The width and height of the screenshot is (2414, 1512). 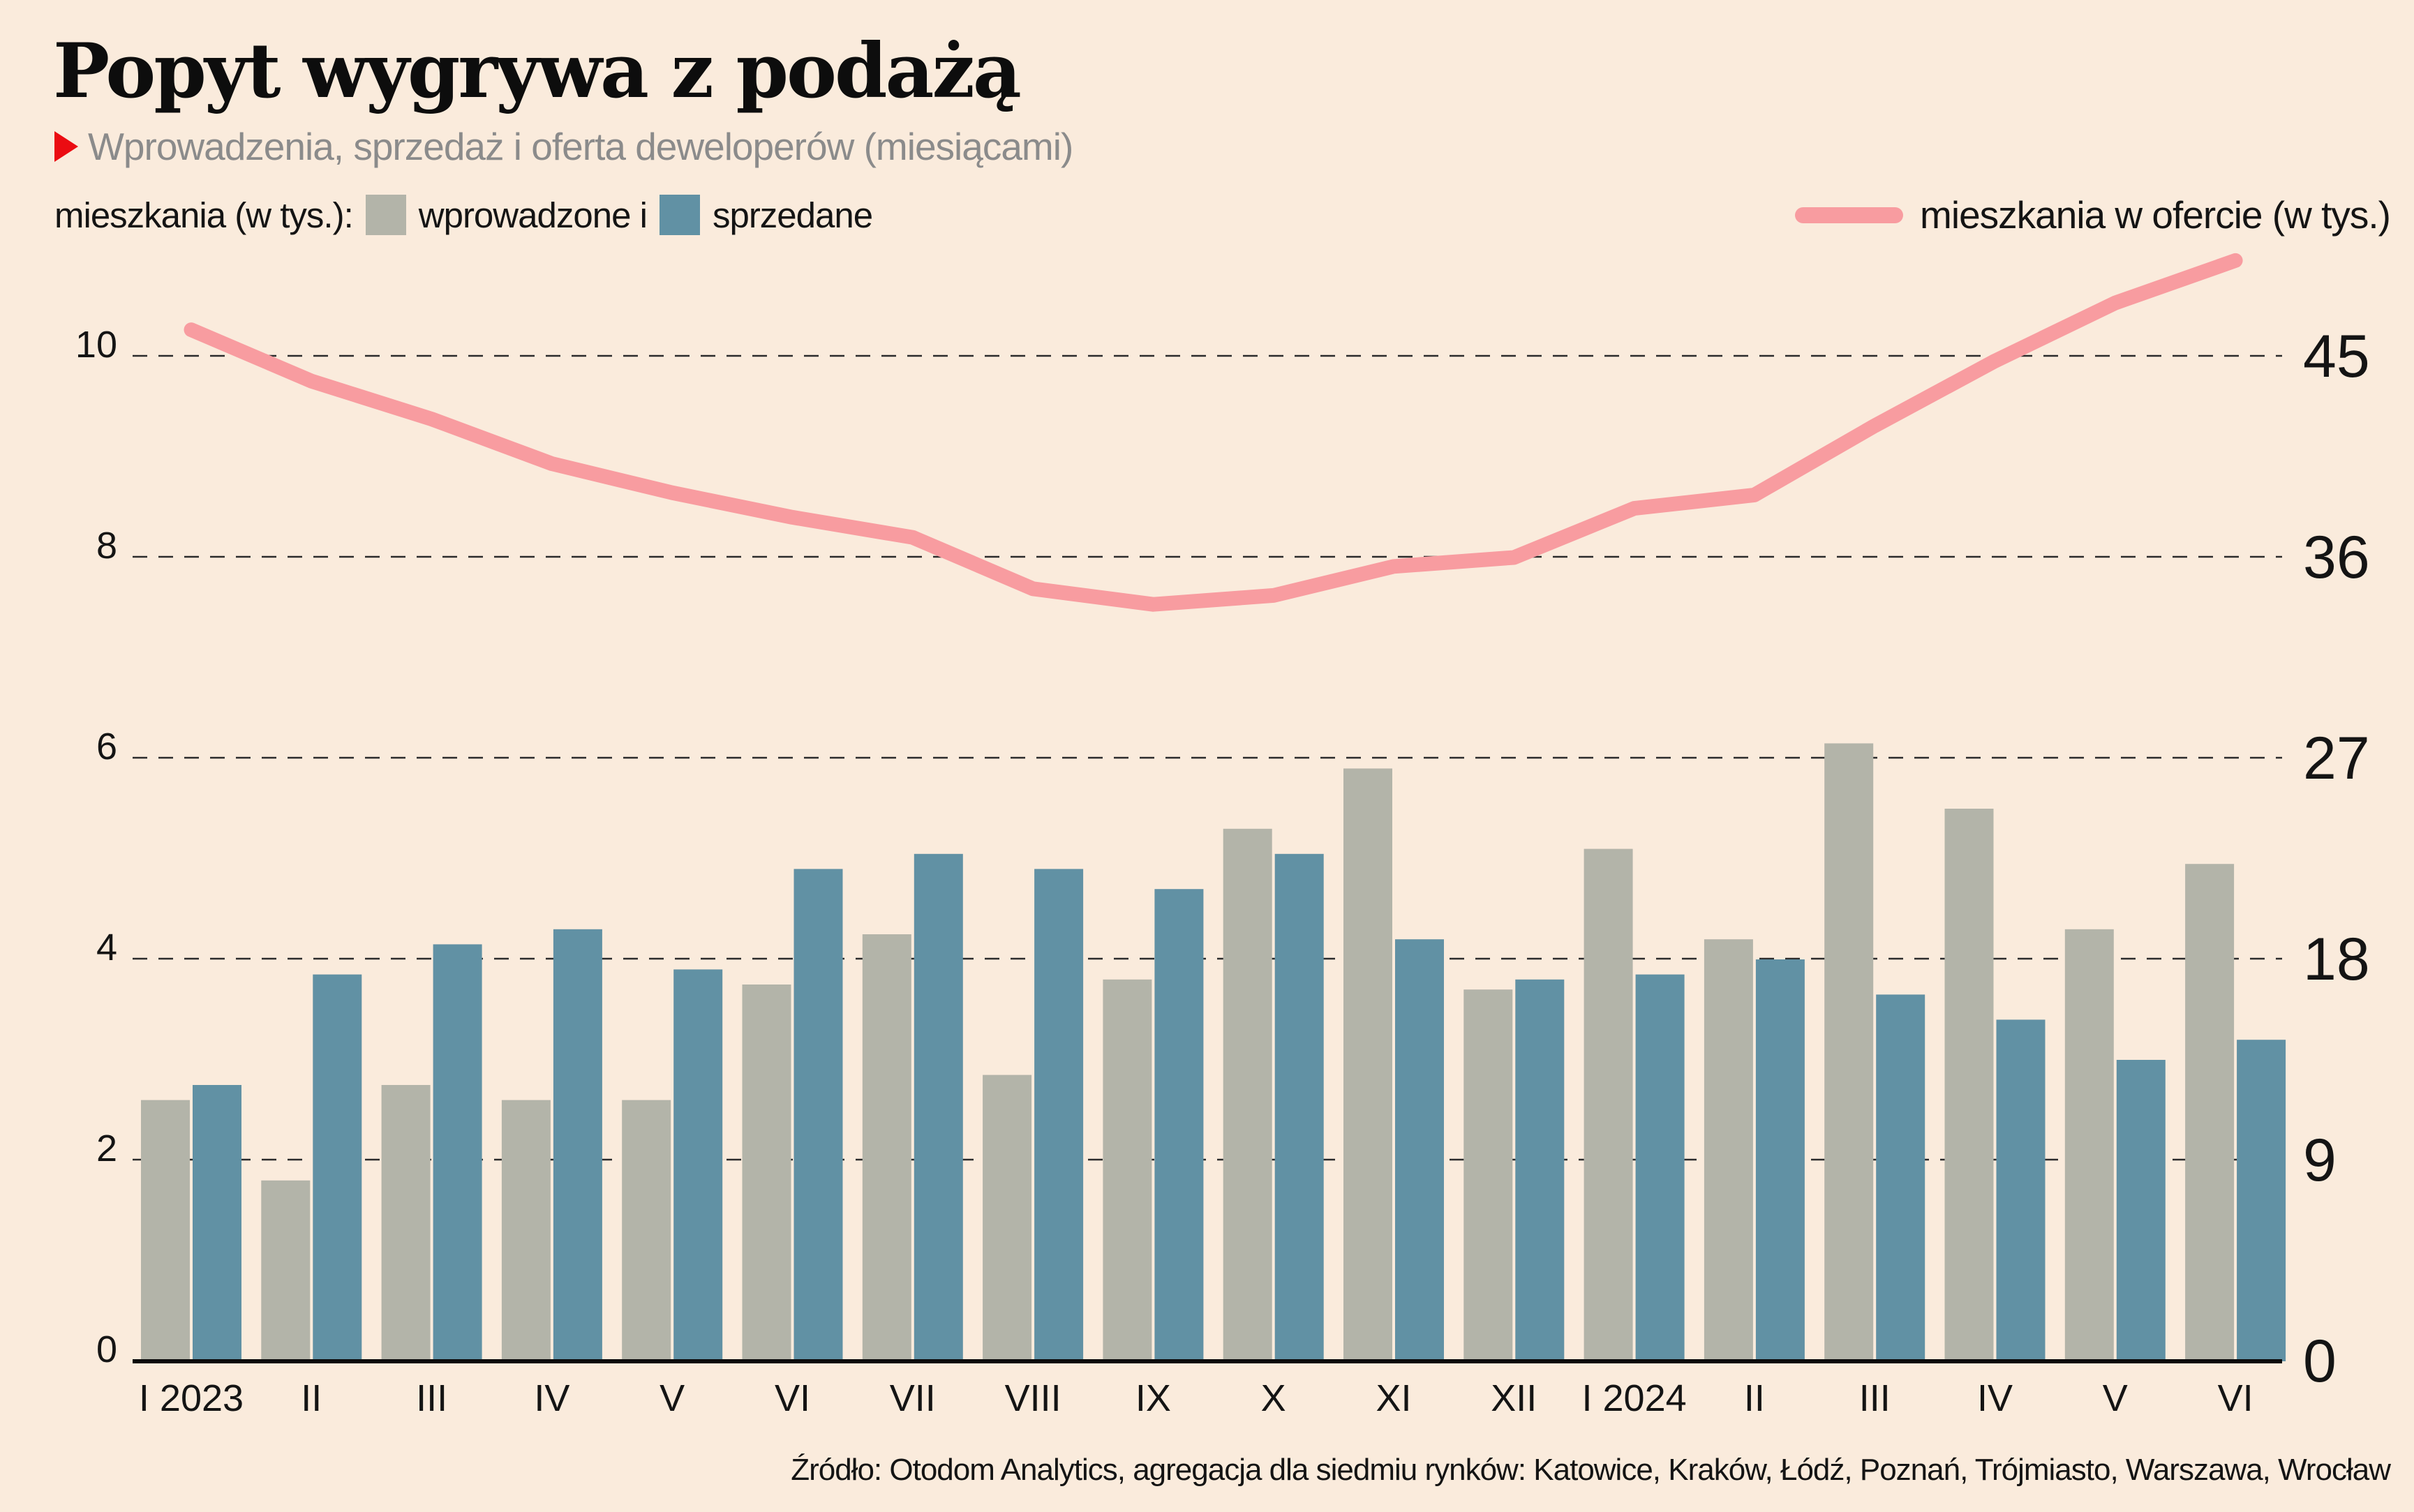 I want to click on left-axis-tick-label: 0, so click(x=107, y=1349).